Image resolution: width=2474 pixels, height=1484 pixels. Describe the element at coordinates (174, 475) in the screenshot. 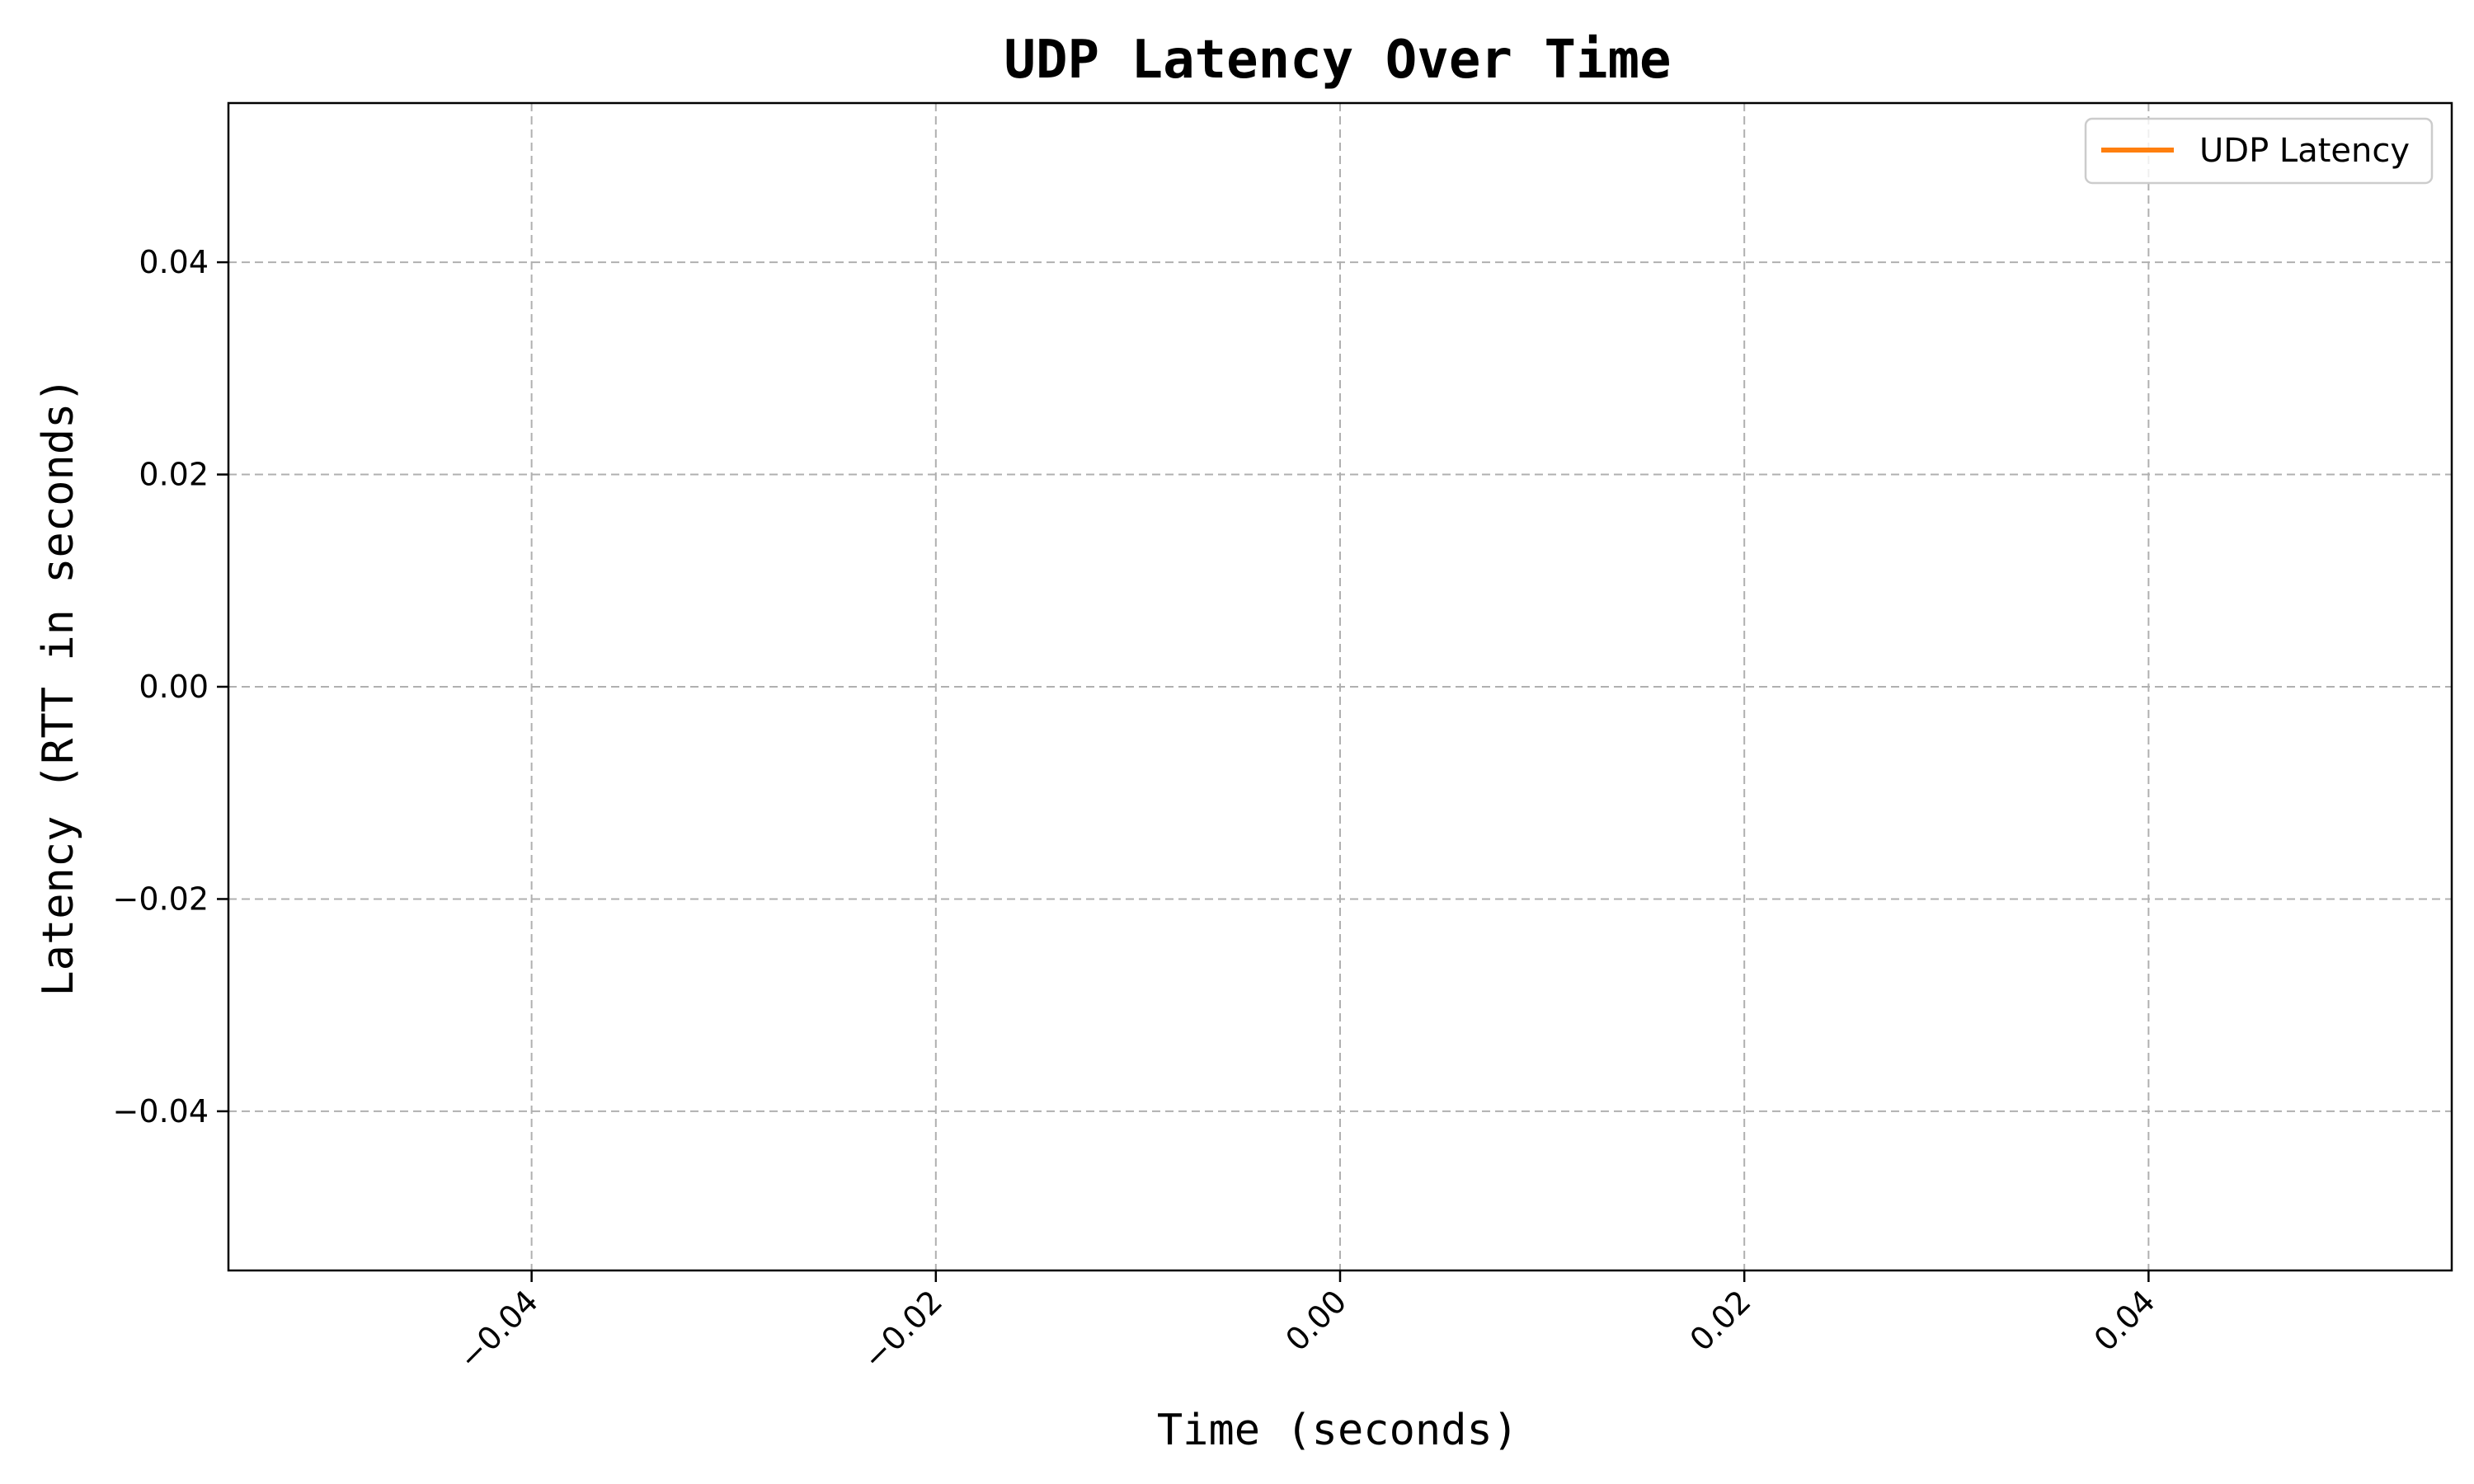

I see `y-tick-label: 0.02` at that location.